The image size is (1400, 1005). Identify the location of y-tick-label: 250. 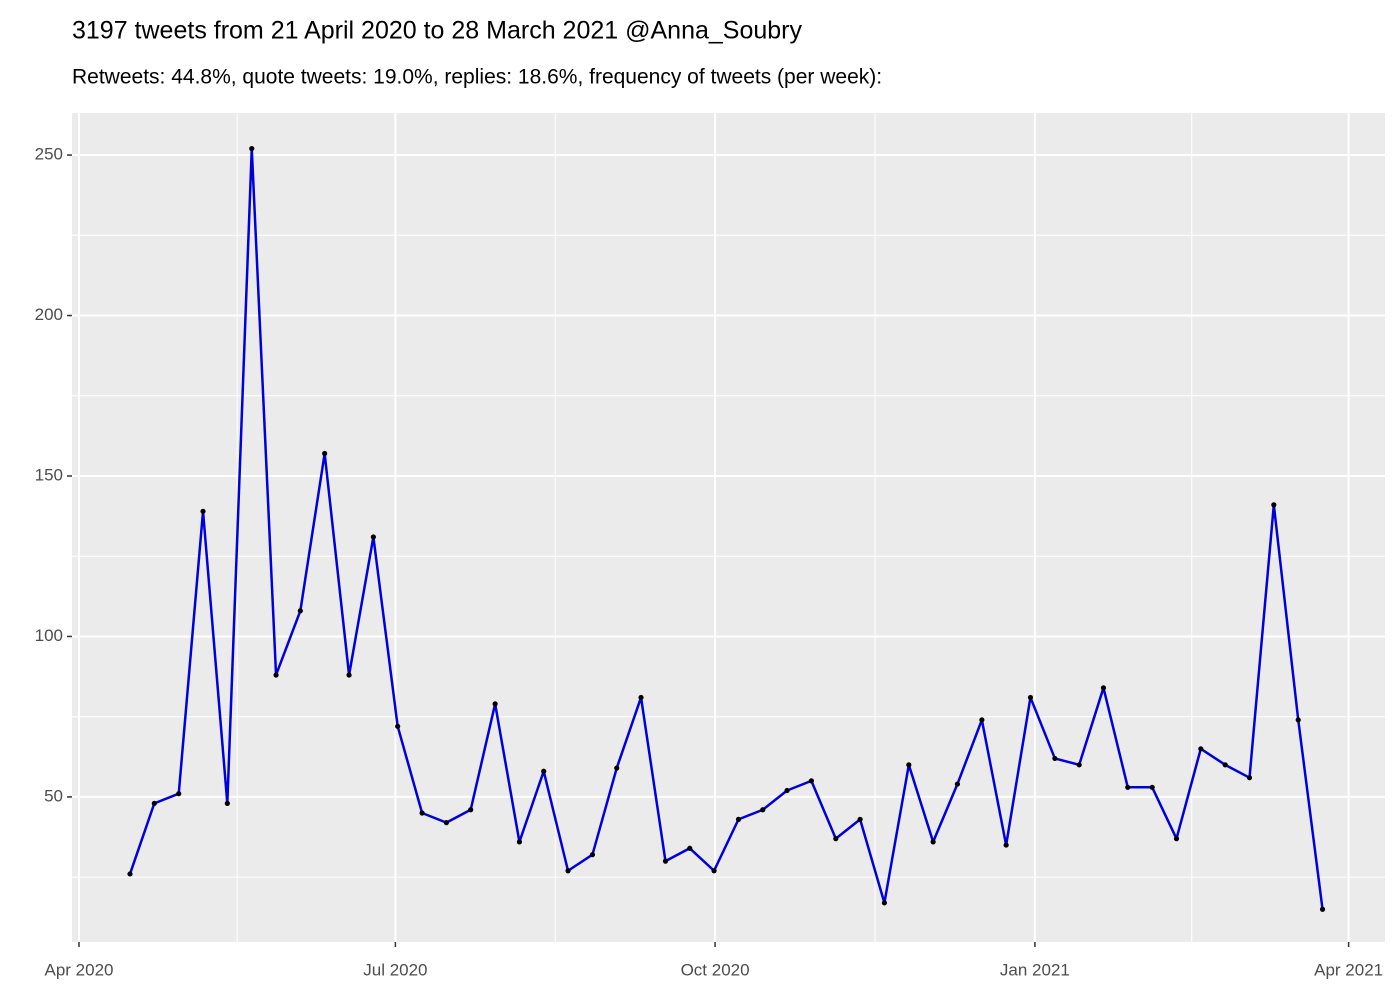
(49, 154).